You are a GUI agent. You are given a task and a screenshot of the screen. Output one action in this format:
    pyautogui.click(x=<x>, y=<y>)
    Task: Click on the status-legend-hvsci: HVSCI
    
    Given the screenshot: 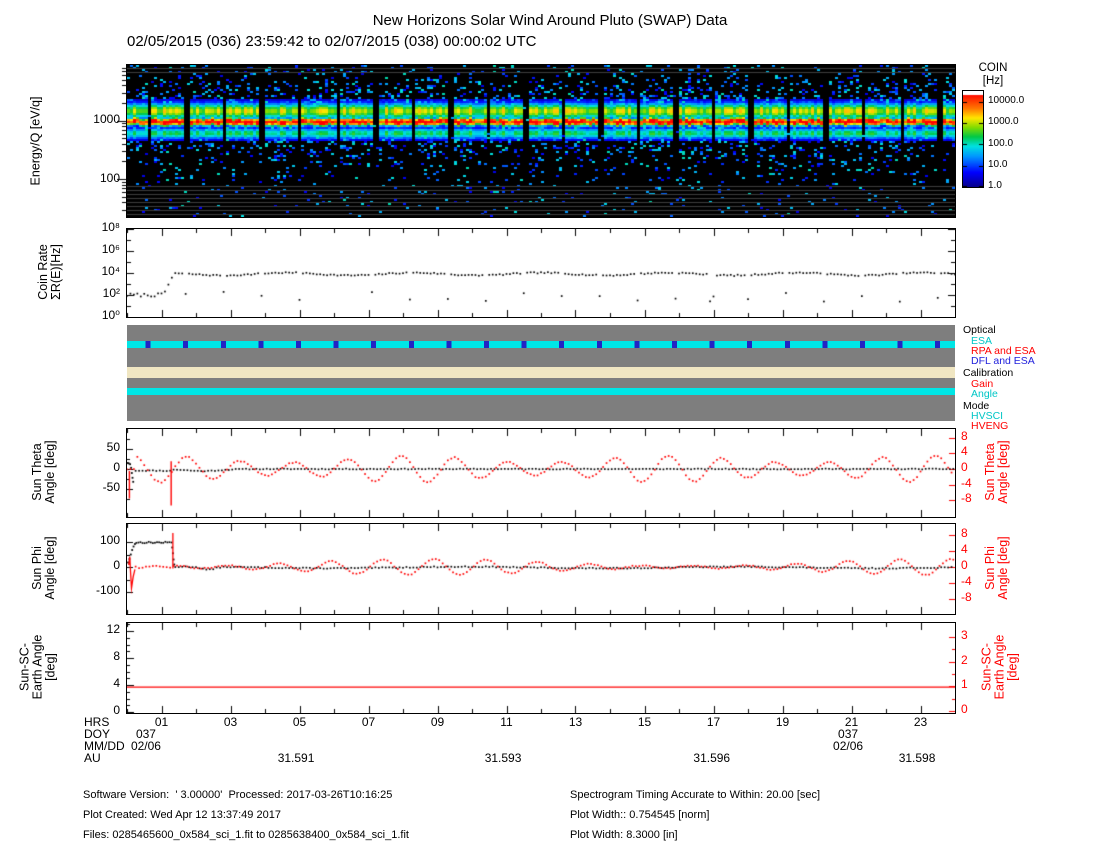 What is the action you would take?
    pyautogui.click(x=987, y=416)
    